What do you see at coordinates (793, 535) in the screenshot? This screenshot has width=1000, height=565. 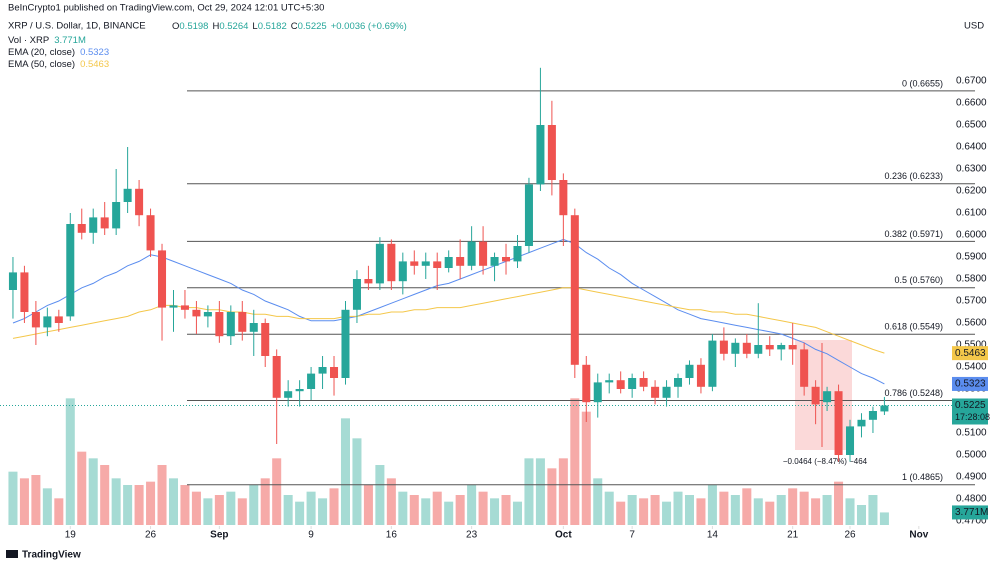 I see `x-tick-label: 21` at bounding box center [793, 535].